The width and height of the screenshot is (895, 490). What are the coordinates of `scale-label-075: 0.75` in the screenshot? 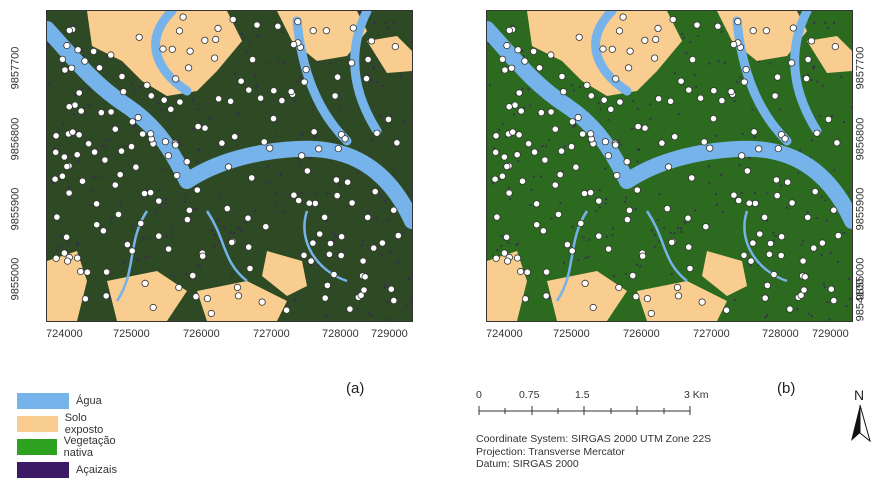 It's located at (529, 395).